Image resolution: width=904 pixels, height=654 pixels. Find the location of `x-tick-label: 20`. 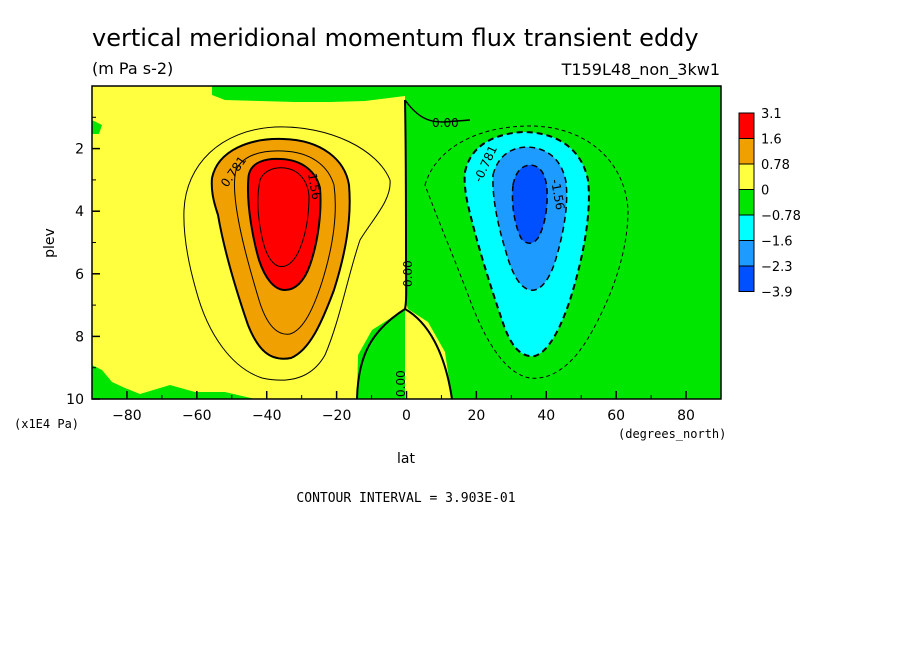

x-tick-label: 20 is located at coordinates (476, 416).